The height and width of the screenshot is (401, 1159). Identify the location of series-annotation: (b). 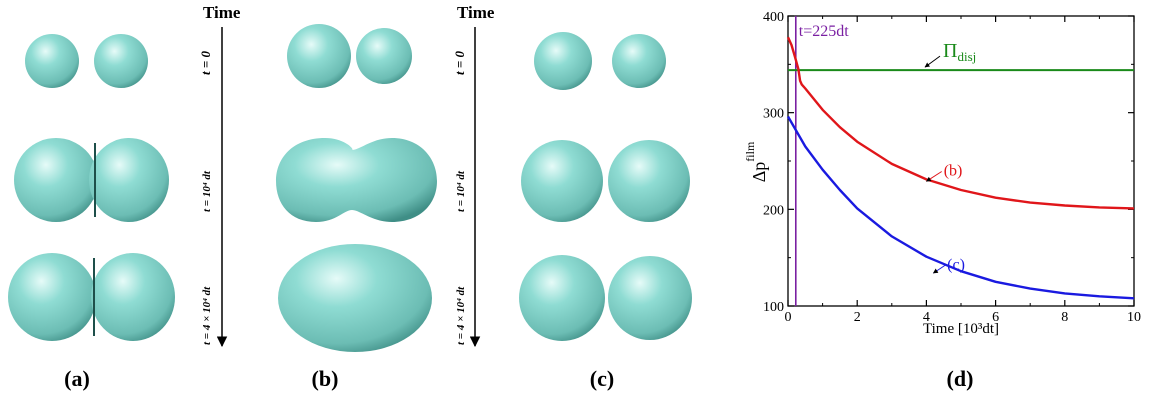
(953, 171).